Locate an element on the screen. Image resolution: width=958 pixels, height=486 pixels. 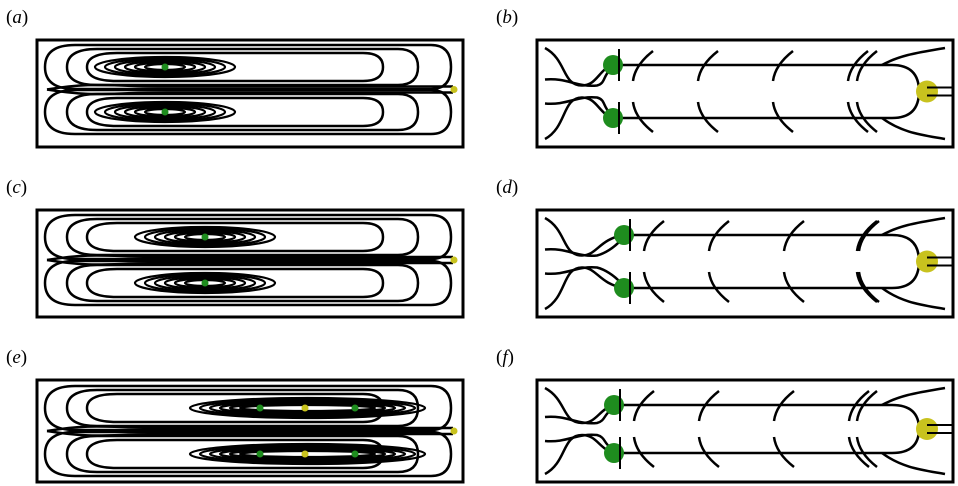
panel-label-d: (d) is located at coordinates (507, 187).